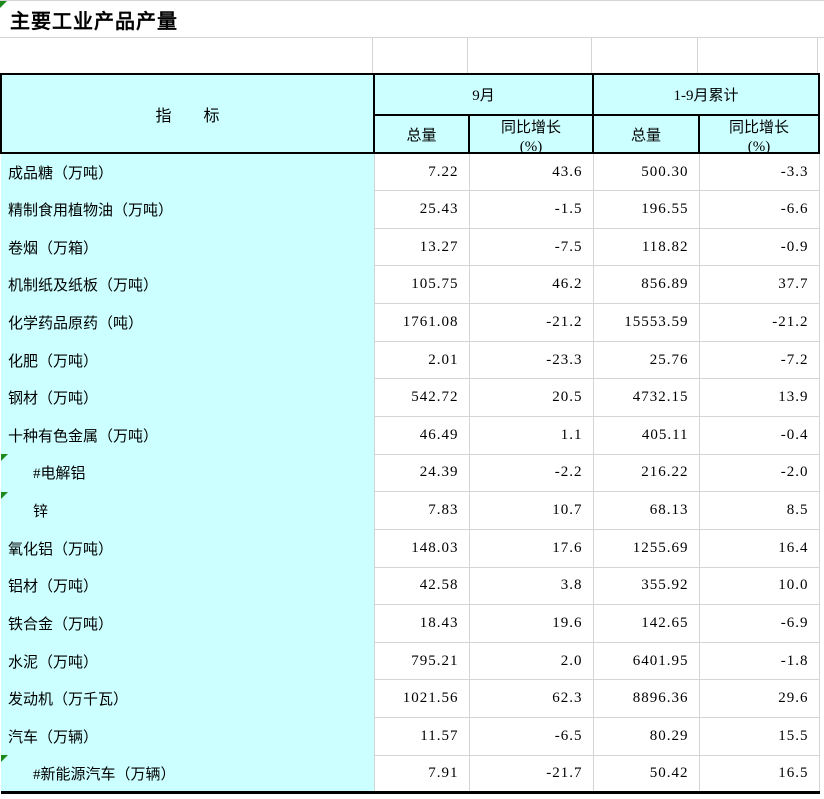  I want to click on cell-september-total: 24.39, so click(422, 473).